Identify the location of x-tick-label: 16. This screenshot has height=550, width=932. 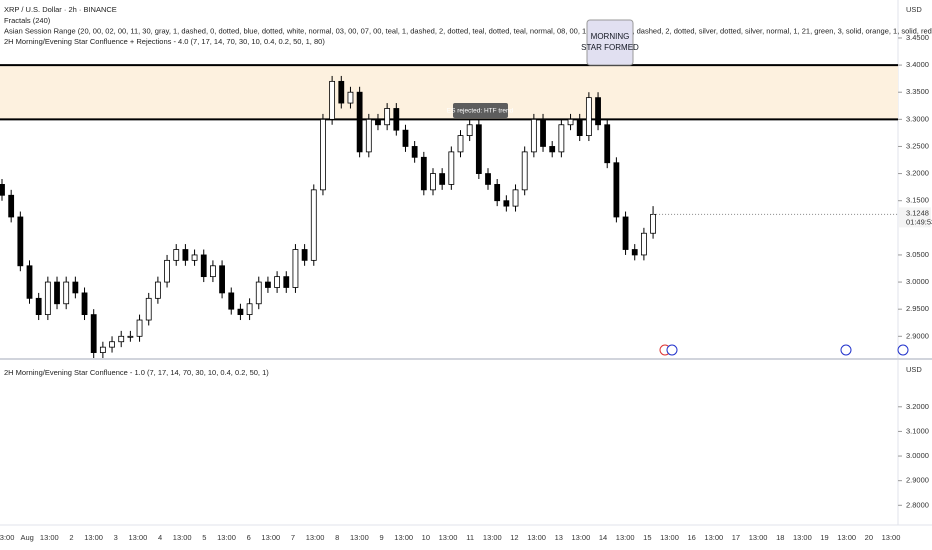
(691, 537).